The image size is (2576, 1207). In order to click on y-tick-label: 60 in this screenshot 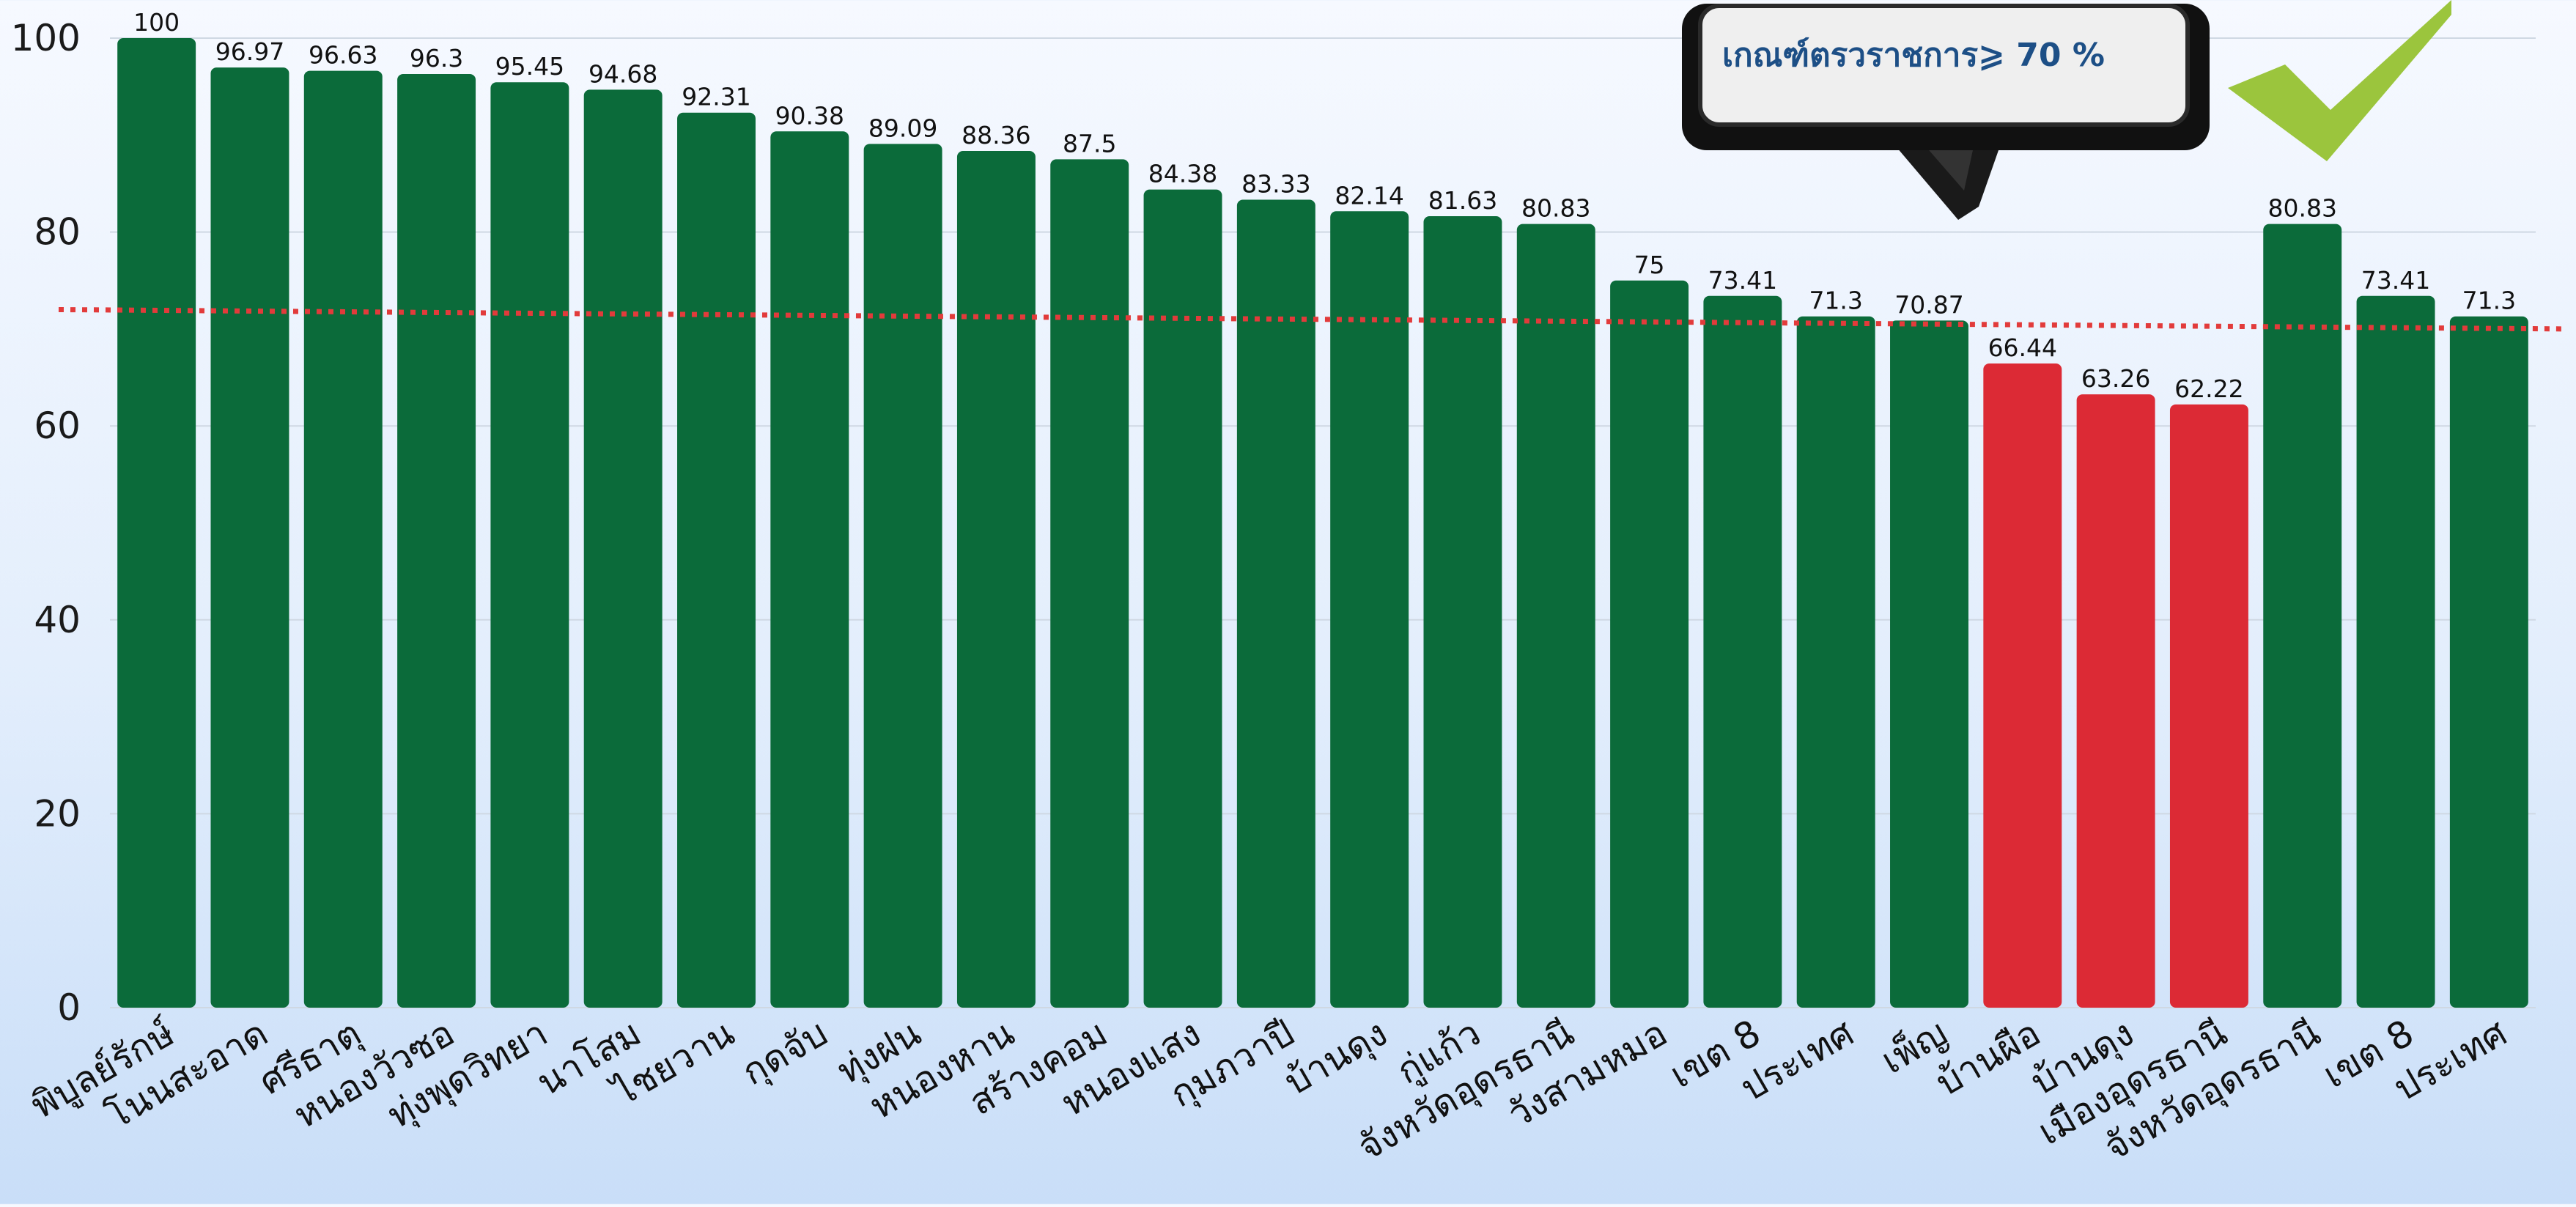, I will do `click(57, 426)`.